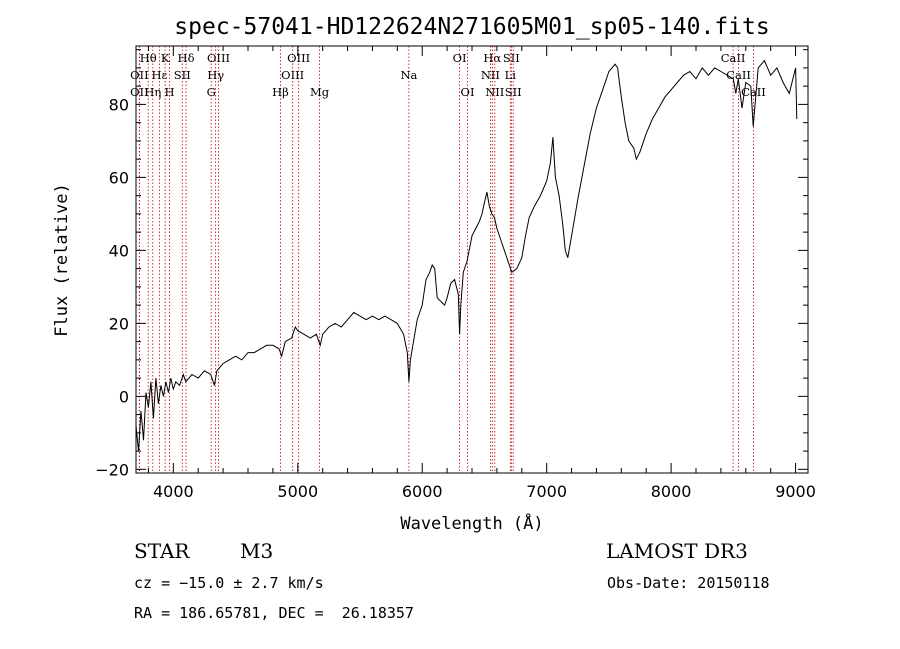  I want to click on redshift-value: cz = −15.0 ± 2.7 km/s, so click(229, 583).